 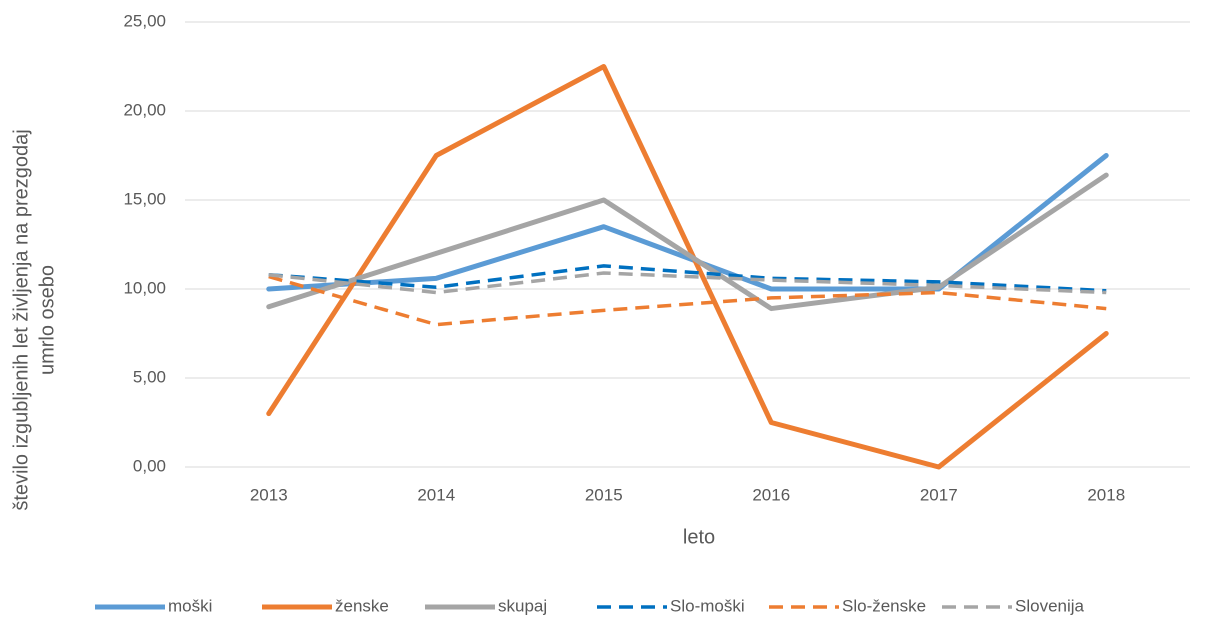 I want to click on x-tick-label: 2018, so click(x=1106, y=494).